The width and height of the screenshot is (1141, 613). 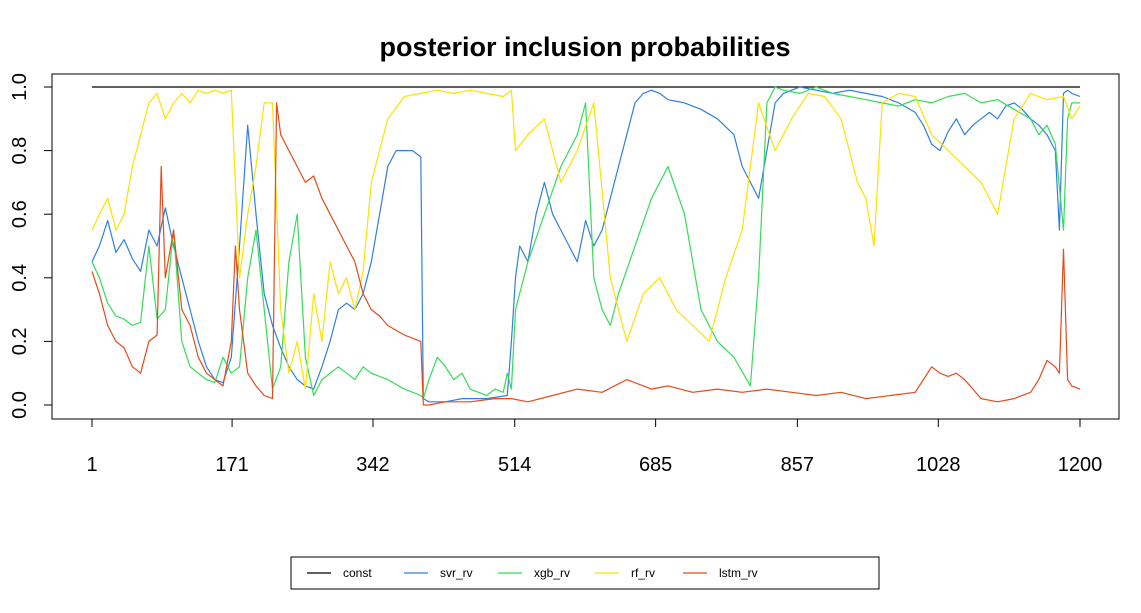 I want to click on x-tick-label-6: 1028, so click(x=938, y=465).